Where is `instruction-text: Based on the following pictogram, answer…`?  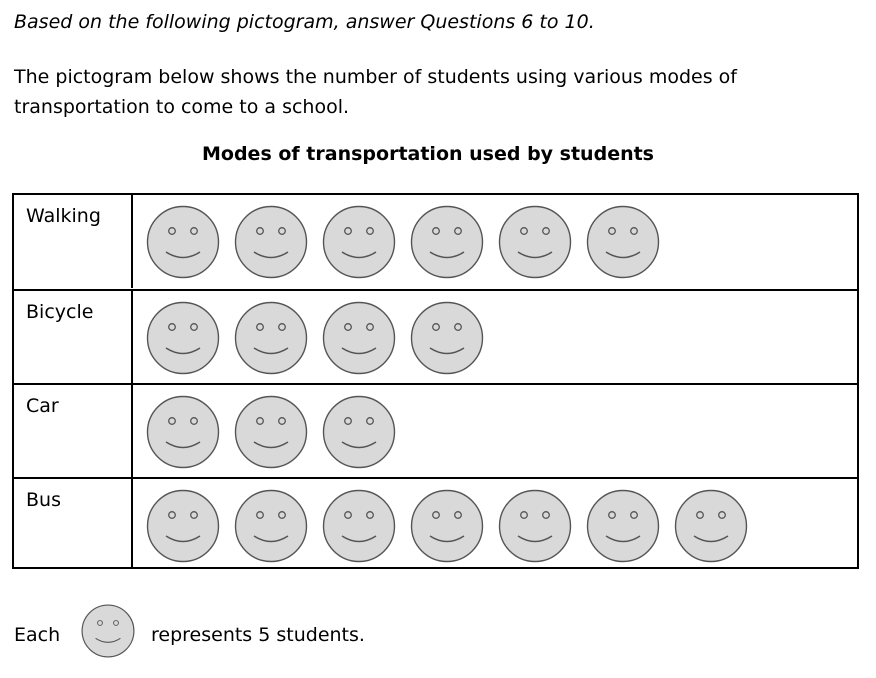 instruction-text: Based on the following pictogram, answer… is located at coordinates (304, 22).